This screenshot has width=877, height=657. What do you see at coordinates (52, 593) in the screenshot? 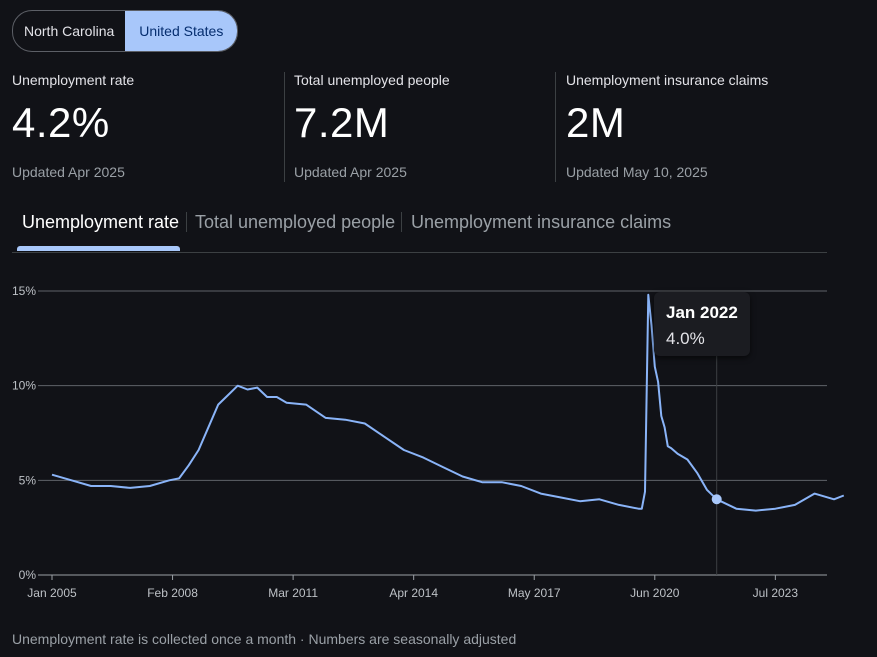
I see `x-tick-label: Jan 2005` at bounding box center [52, 593].